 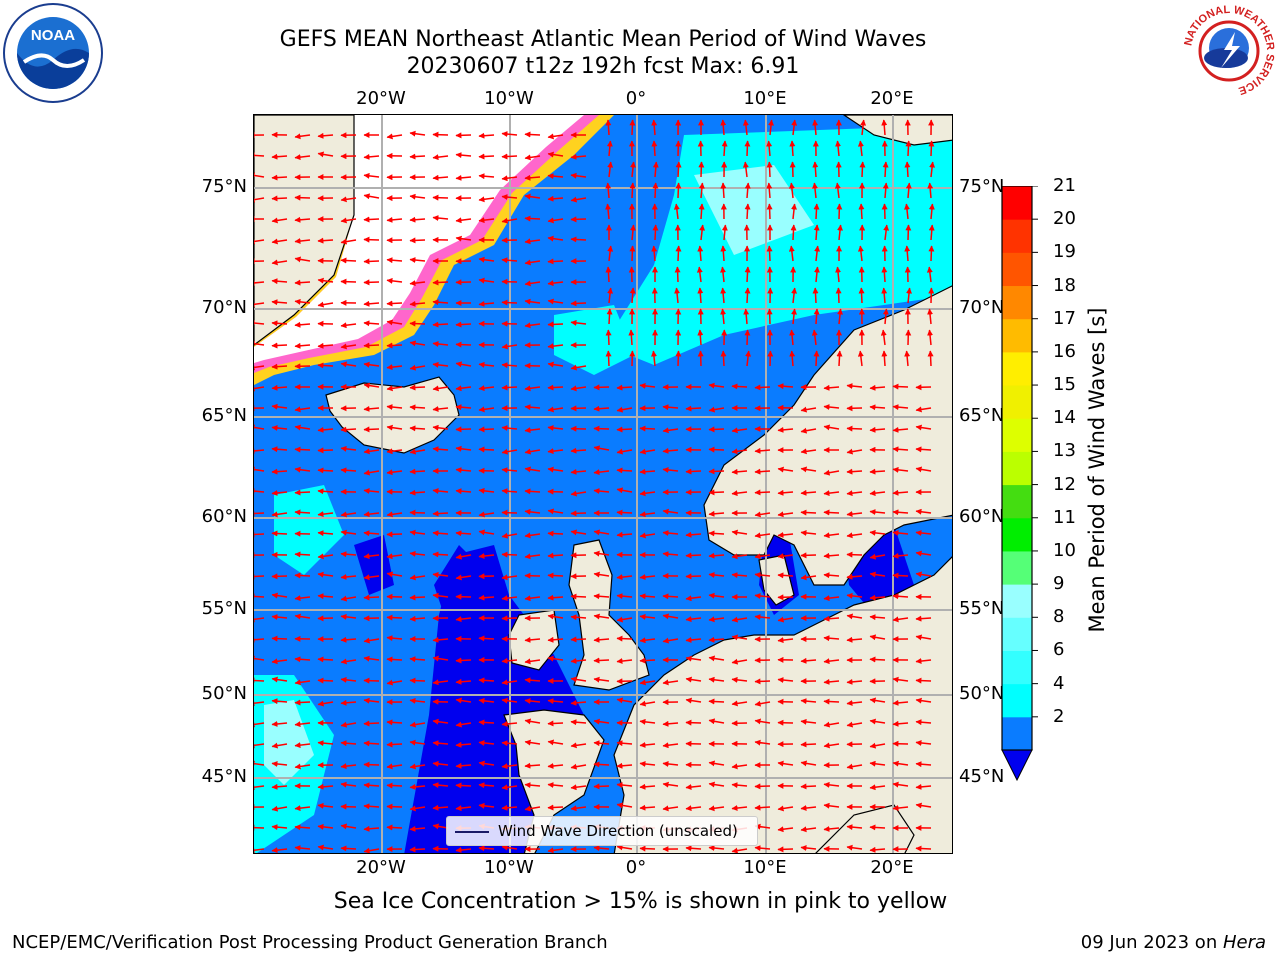 I want to click on colorbar-tick-label: 2, so click(x=1059, y=716).